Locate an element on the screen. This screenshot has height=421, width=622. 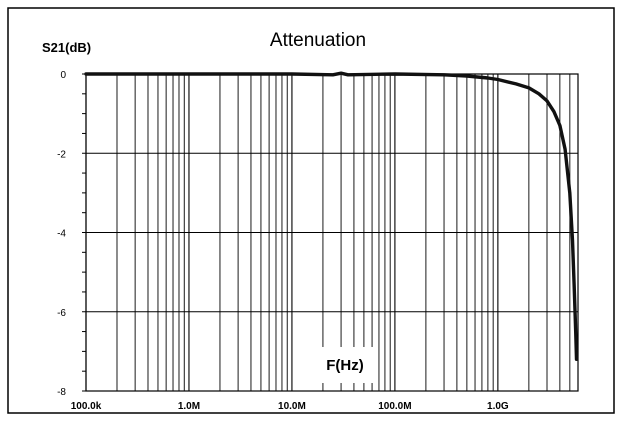
x-tick-labels: 100.0k 1.0M 10.0M 100.0M 1.0G is located at coordinates (290, 406).